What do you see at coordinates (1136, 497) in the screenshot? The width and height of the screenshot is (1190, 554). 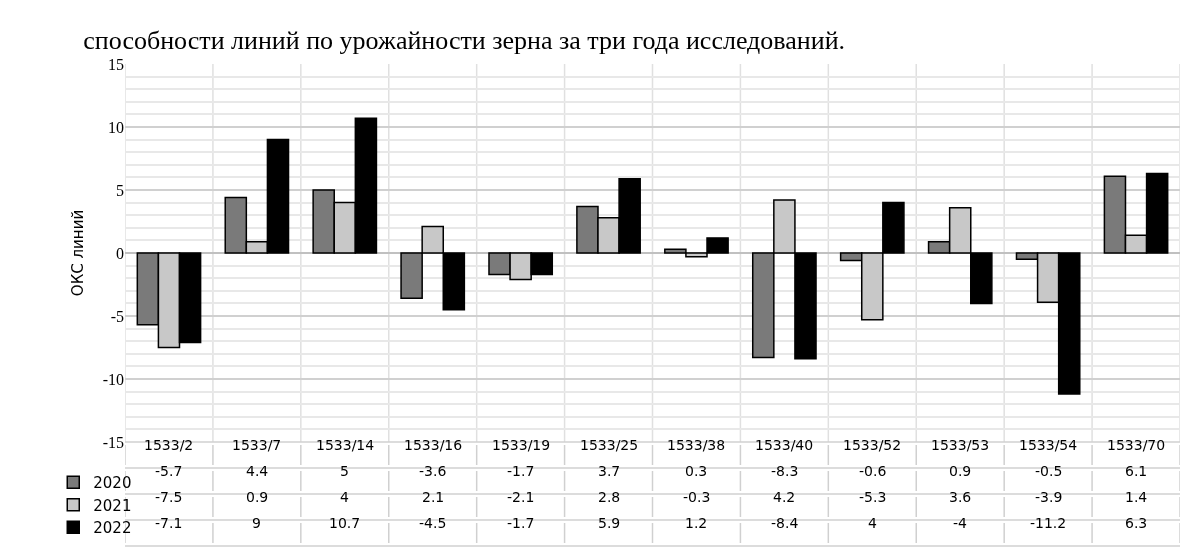 I see `data-label: 1.4` at bounding box center [1136, 497].